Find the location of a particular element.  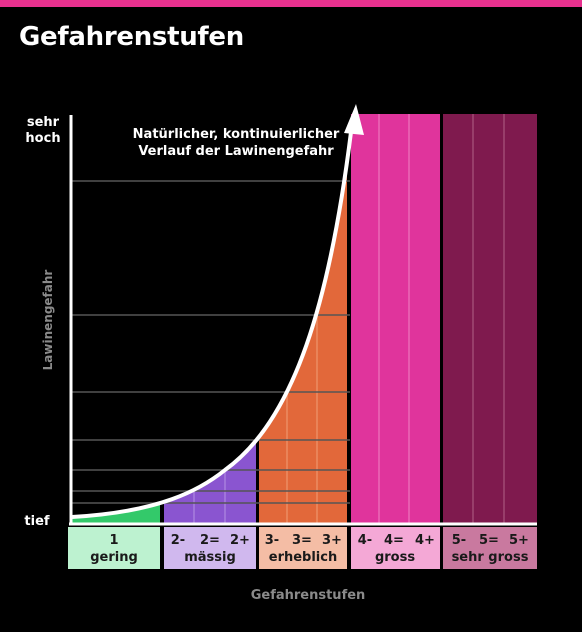

level4-label-box is located at coordinates (395, 548).